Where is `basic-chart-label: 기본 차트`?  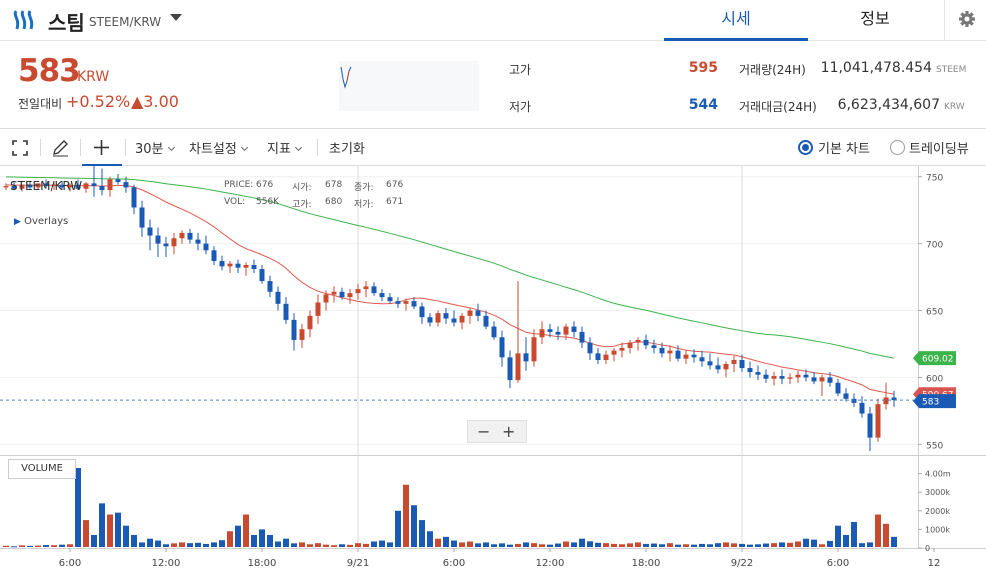 basic-chart-label: 기본 차트 is located at coordinates (844, 149).